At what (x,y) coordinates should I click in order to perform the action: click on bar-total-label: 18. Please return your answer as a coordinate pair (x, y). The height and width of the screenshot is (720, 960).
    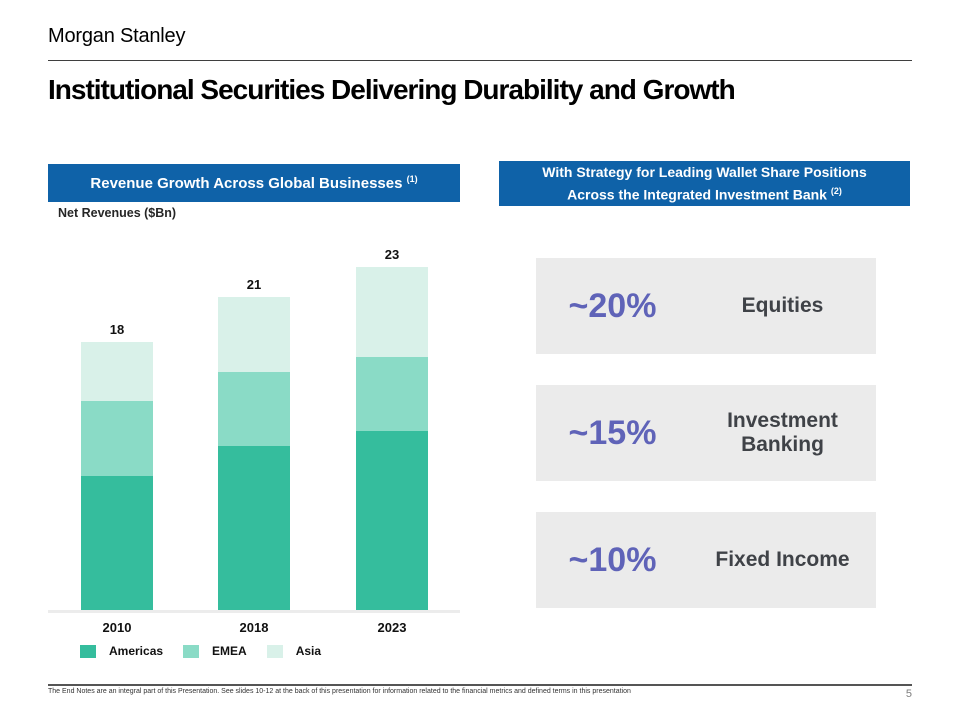
    Looking at the image, I should click on (117, 329).